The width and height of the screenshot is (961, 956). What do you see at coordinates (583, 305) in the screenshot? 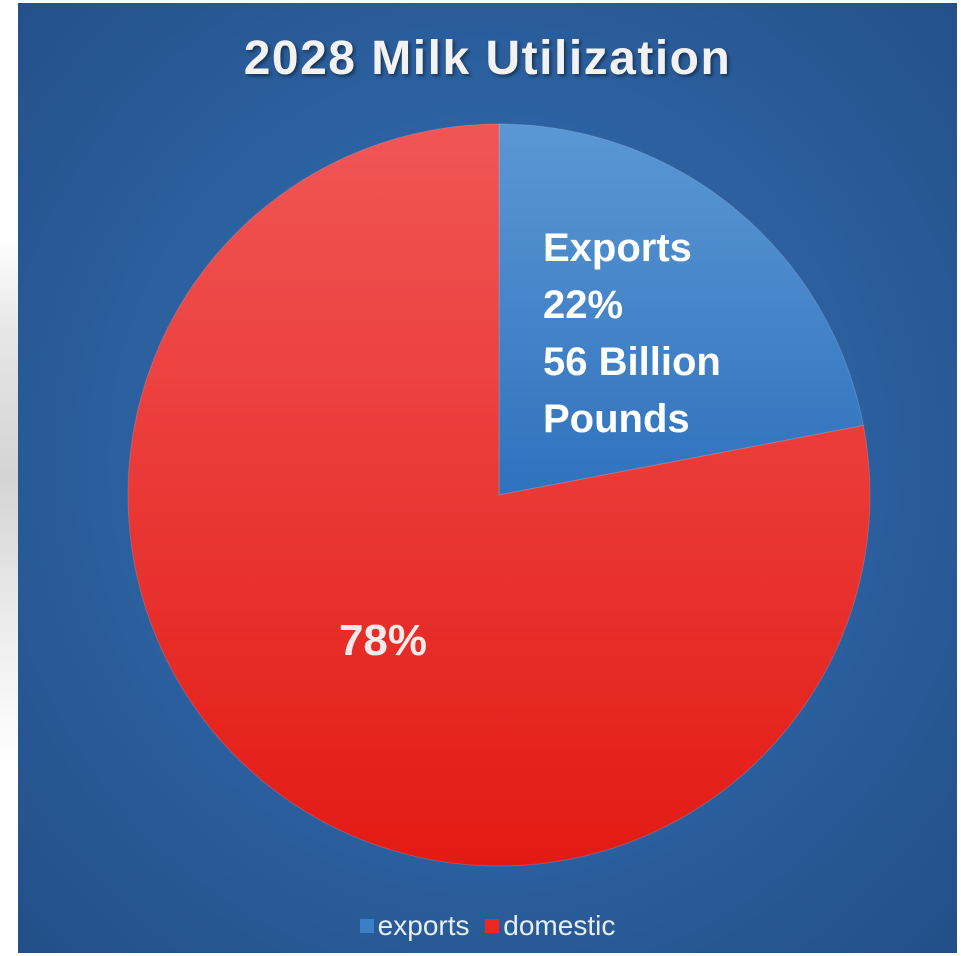
I see `slice-label-exports-line-2: 22%` at bounding box center [583, 305].